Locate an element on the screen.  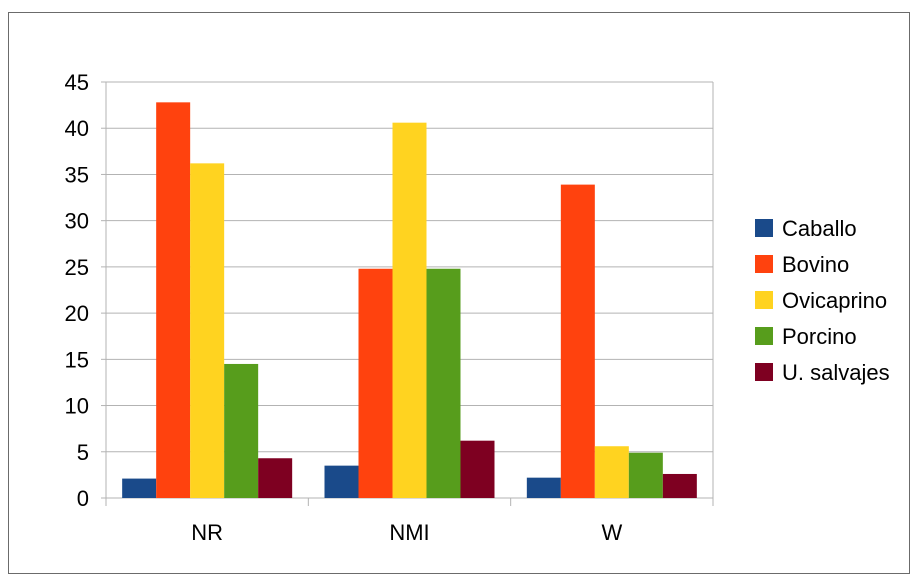
y-tick-label: 10 is located at coordinates (77, 406).